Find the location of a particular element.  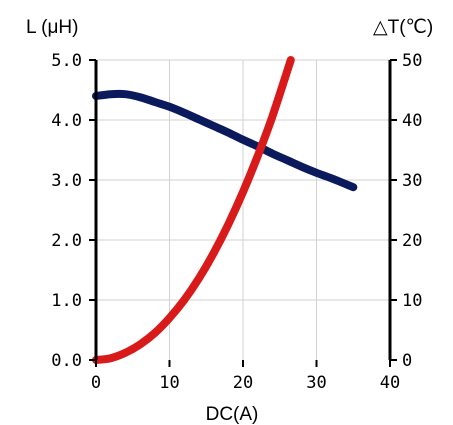

x-tick-label: 40 is located at coordinates (390, 383).